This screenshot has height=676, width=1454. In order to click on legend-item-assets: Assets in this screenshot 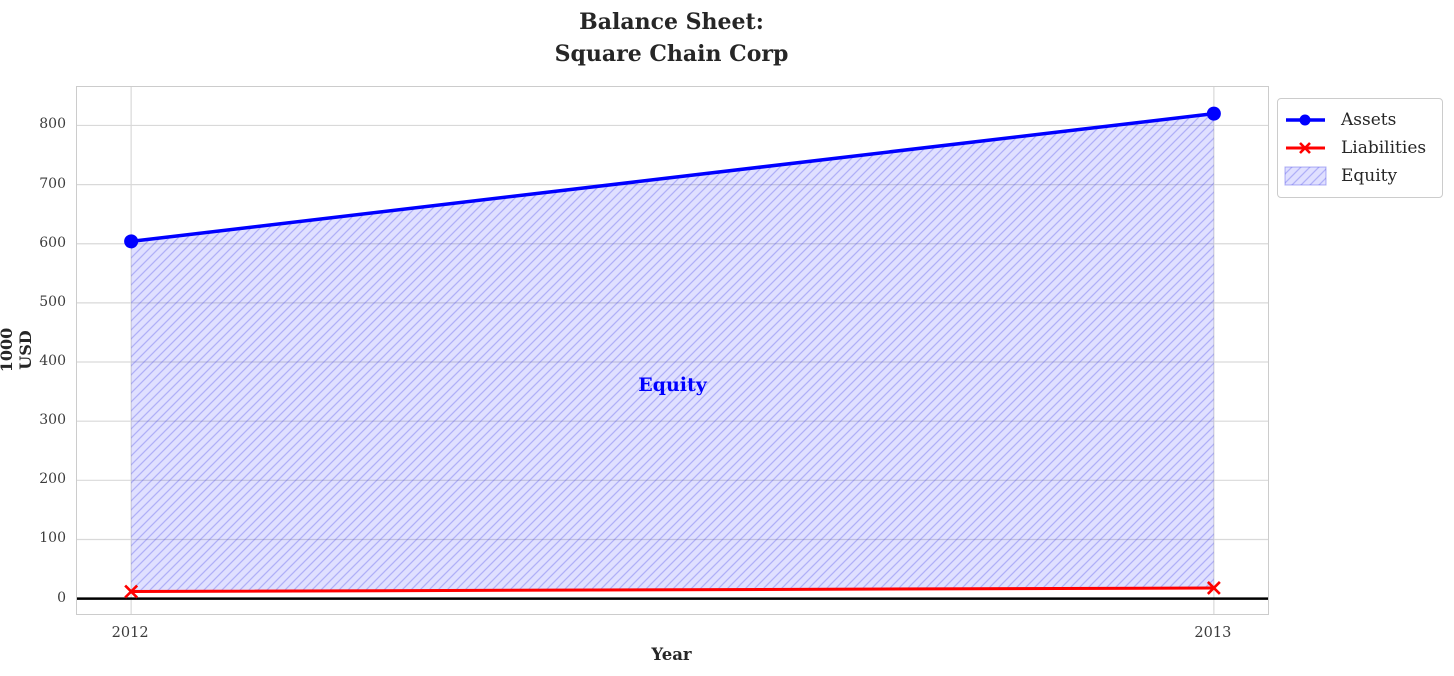, I will do `click(1359, 120)`.